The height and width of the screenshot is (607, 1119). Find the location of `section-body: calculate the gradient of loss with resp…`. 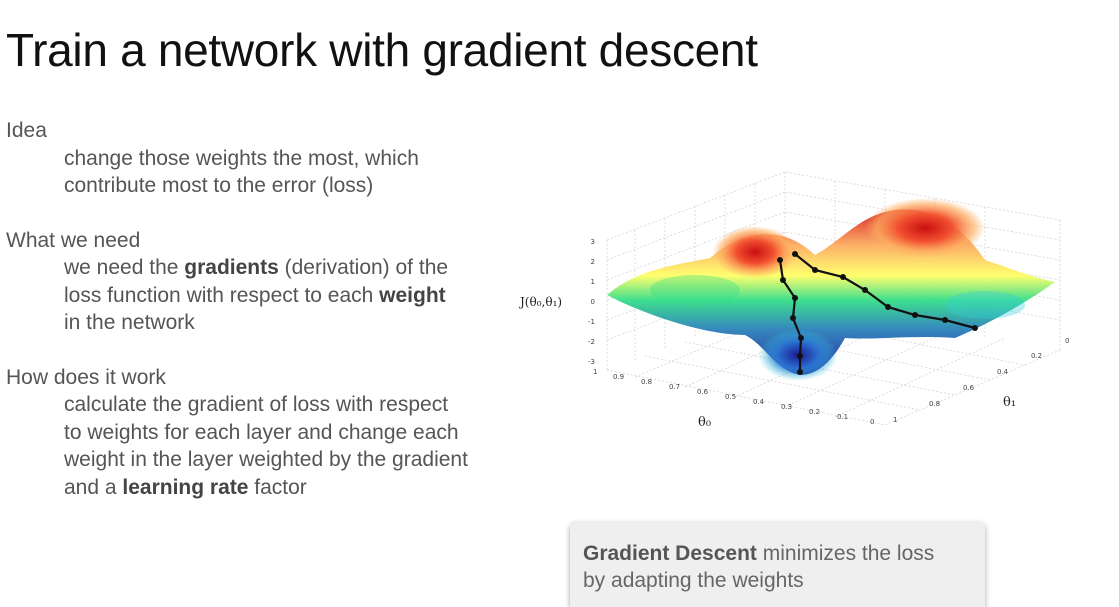

section-body: calculate the gradient of loss with resp… is located at coordinates (266, 446).